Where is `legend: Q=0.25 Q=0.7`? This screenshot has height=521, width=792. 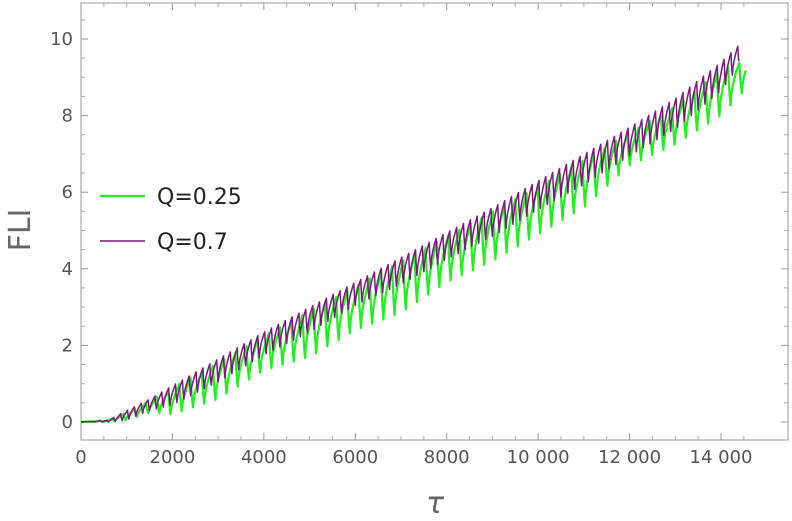
legend: Q=0.25 Q=0.7 is located at coordinates (171, 220).